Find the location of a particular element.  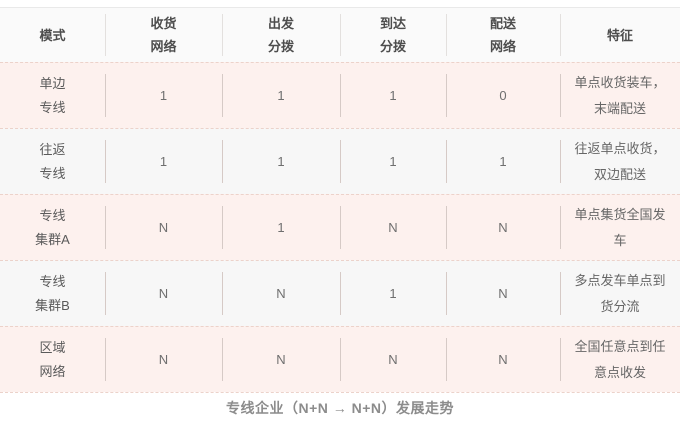

mode-cell: 区域 网络 is located at coordinates (52, 359).